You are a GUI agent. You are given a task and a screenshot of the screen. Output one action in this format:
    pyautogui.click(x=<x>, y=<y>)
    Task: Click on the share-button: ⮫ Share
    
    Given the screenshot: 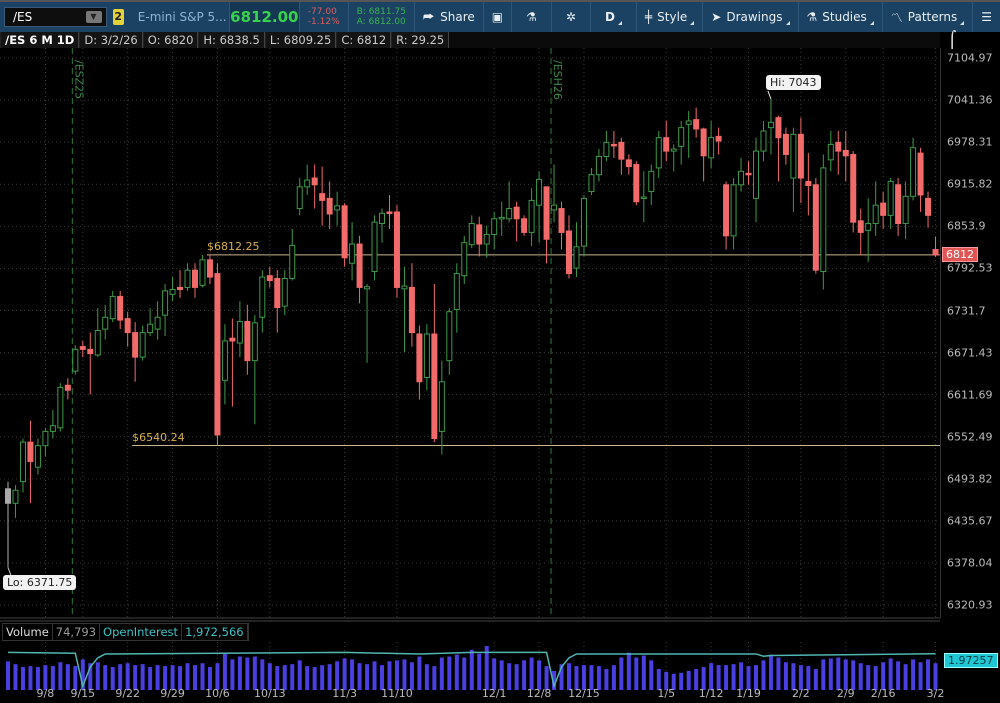 What is the action you would take?
    pyautogui.click(x=449, y=17)
    